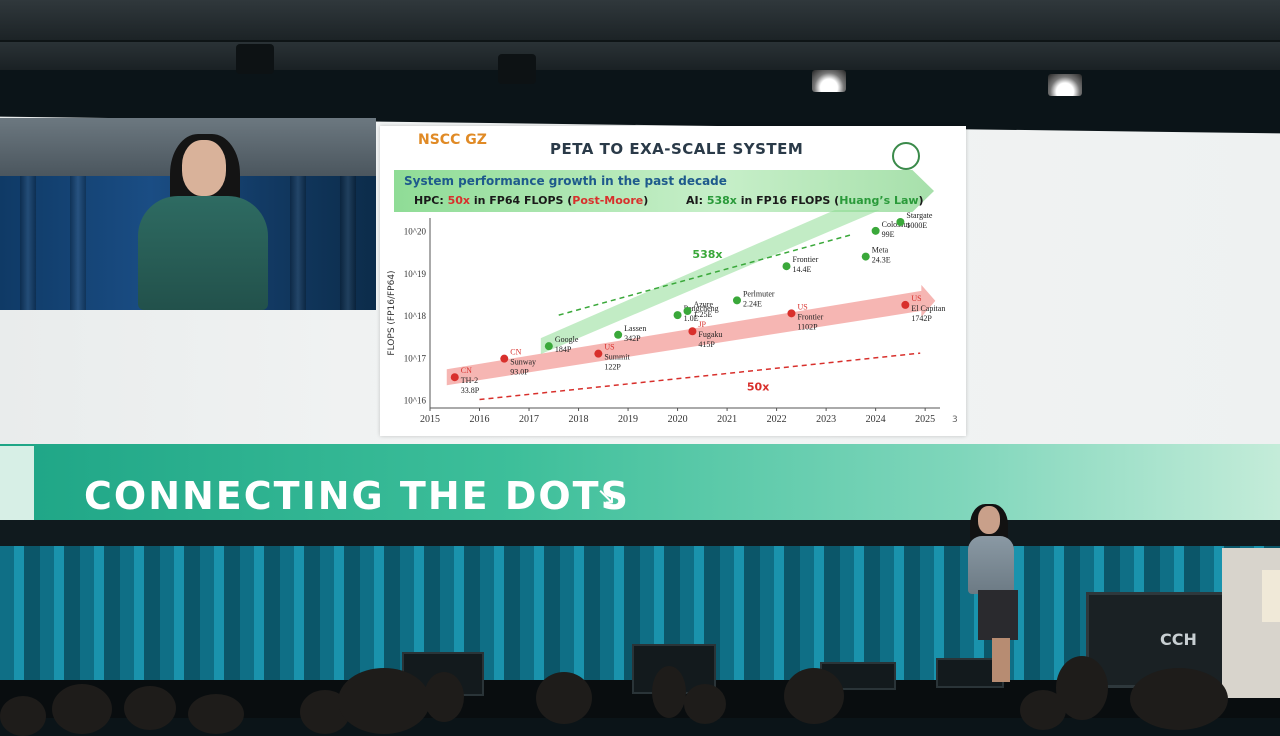  What do you see at coordinates (928, 308) in the screenshot?
I see `hpc-point-label: El Capitan` at bounding box center [928, 308].